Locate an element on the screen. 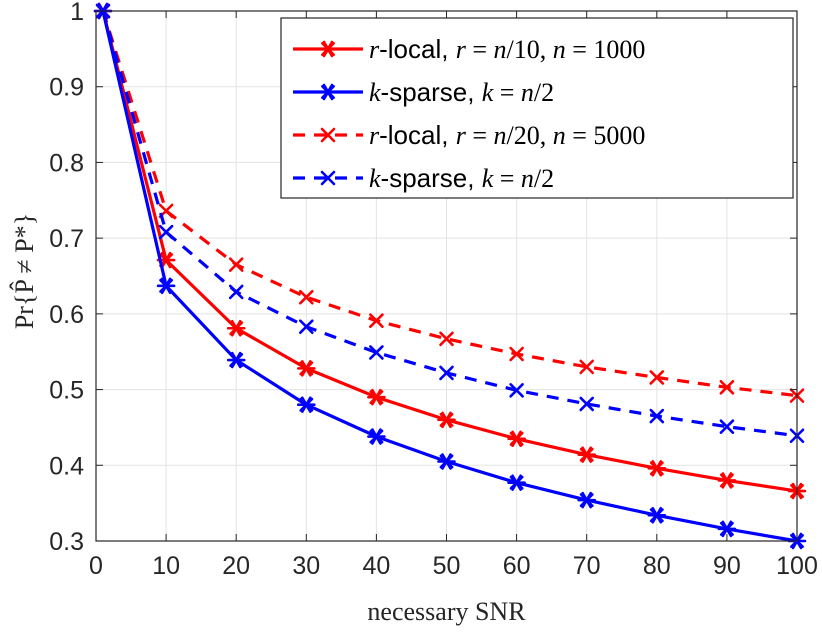  y-tick-label: 0.9 is located at coordinates (66, 88).